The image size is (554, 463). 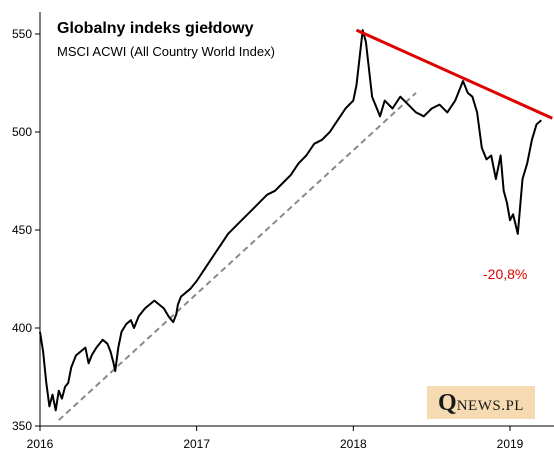 What do you see at coordinates (505, 274) in the screenshot?
I see `drawdown-annotation: -20,8%` at bounding box center [505, 274].